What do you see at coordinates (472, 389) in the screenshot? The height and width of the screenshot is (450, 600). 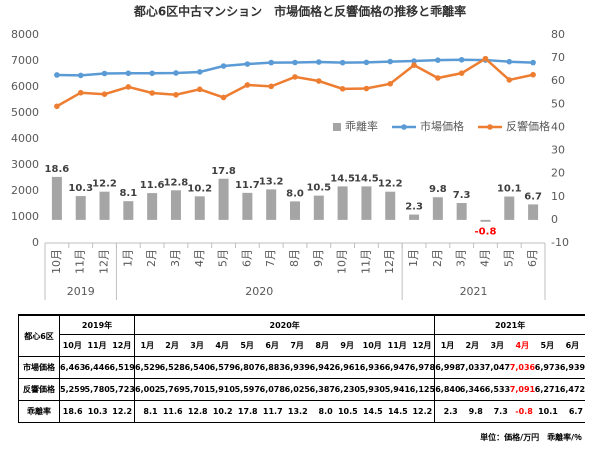 I see `table-cell: 6,346` at bounding box center [472, 389].